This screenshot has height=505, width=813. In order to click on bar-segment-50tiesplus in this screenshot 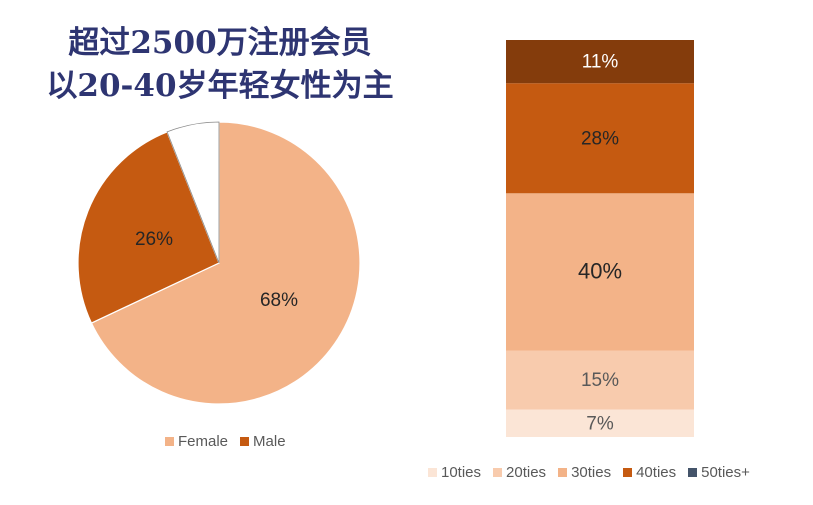, I will do `click(600, 62)`.